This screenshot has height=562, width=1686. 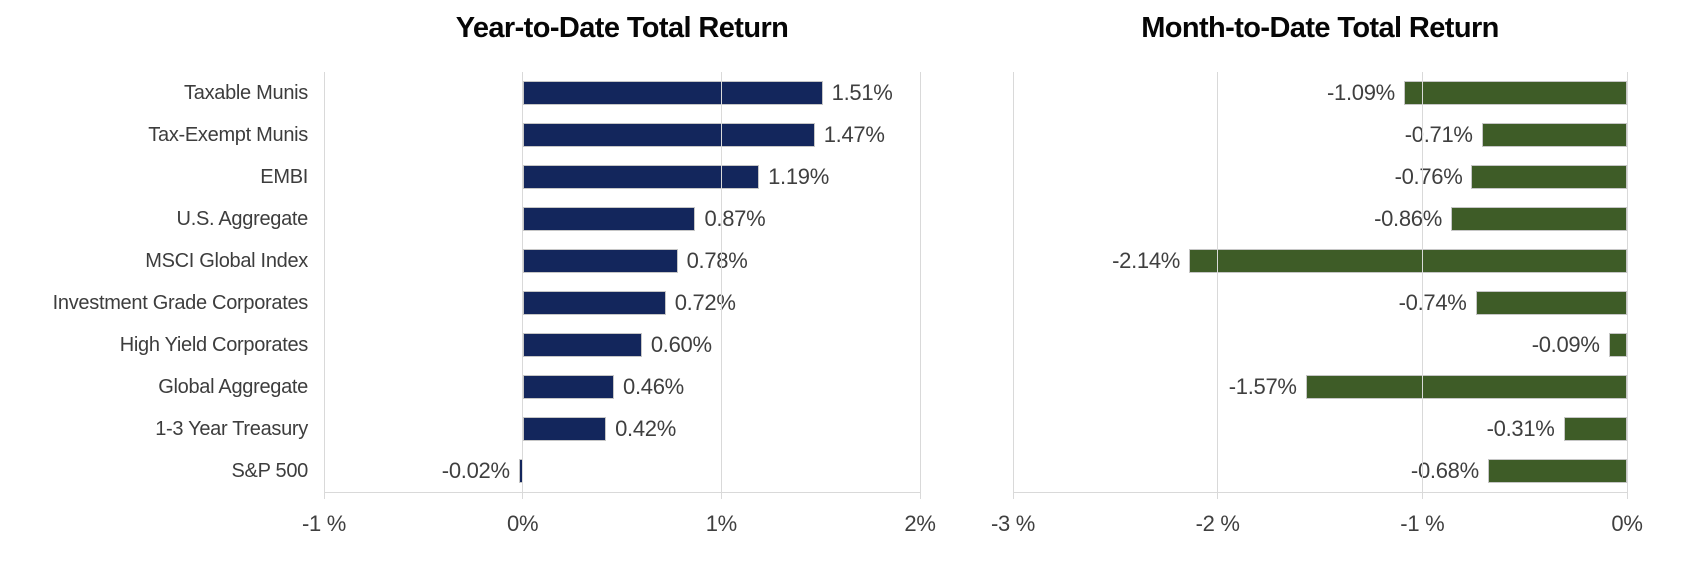 I want to click on x-axis-ticks-ytd: -1 % 0% 1% 2%, so click(x=619, y=524).